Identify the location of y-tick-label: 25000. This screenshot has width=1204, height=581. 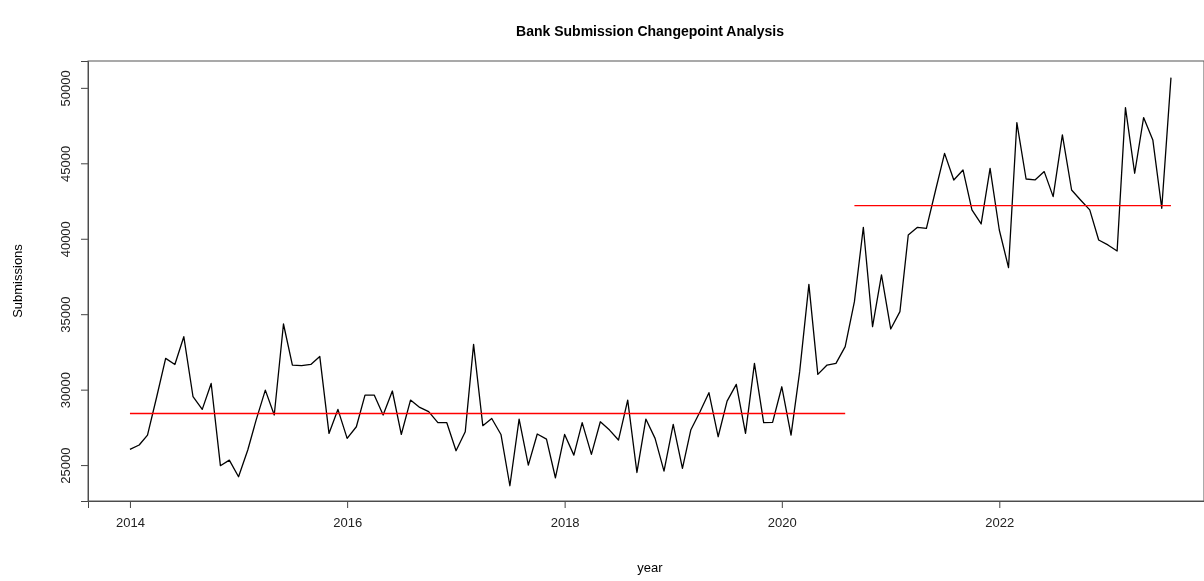
(65, 465).